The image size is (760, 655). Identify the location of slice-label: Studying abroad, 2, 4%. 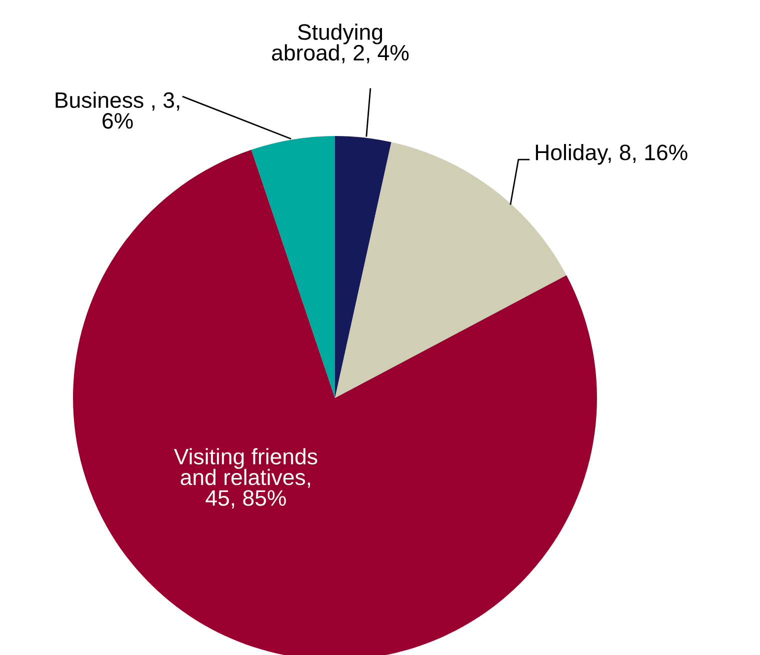
(340, 44).